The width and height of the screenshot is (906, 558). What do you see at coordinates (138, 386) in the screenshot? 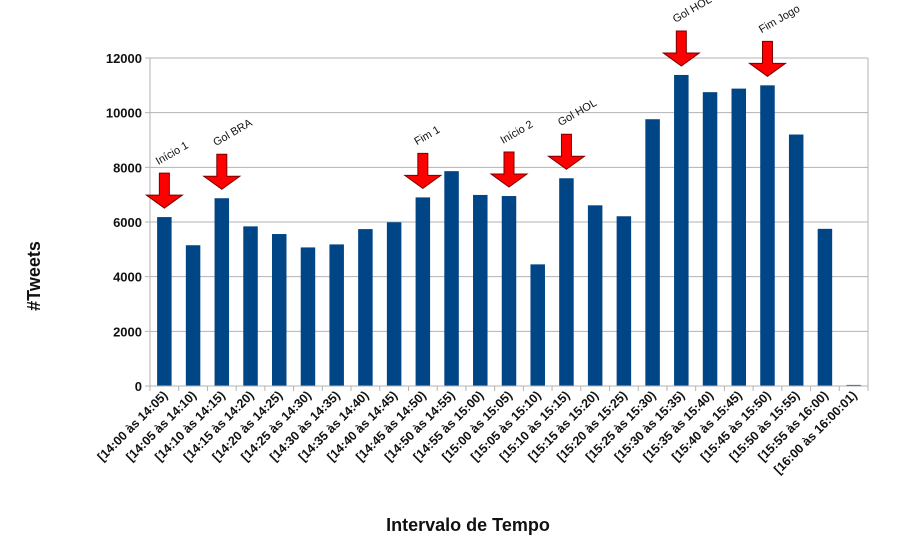
I see `y-tick-label: 0` at bounding box center [138, 386].